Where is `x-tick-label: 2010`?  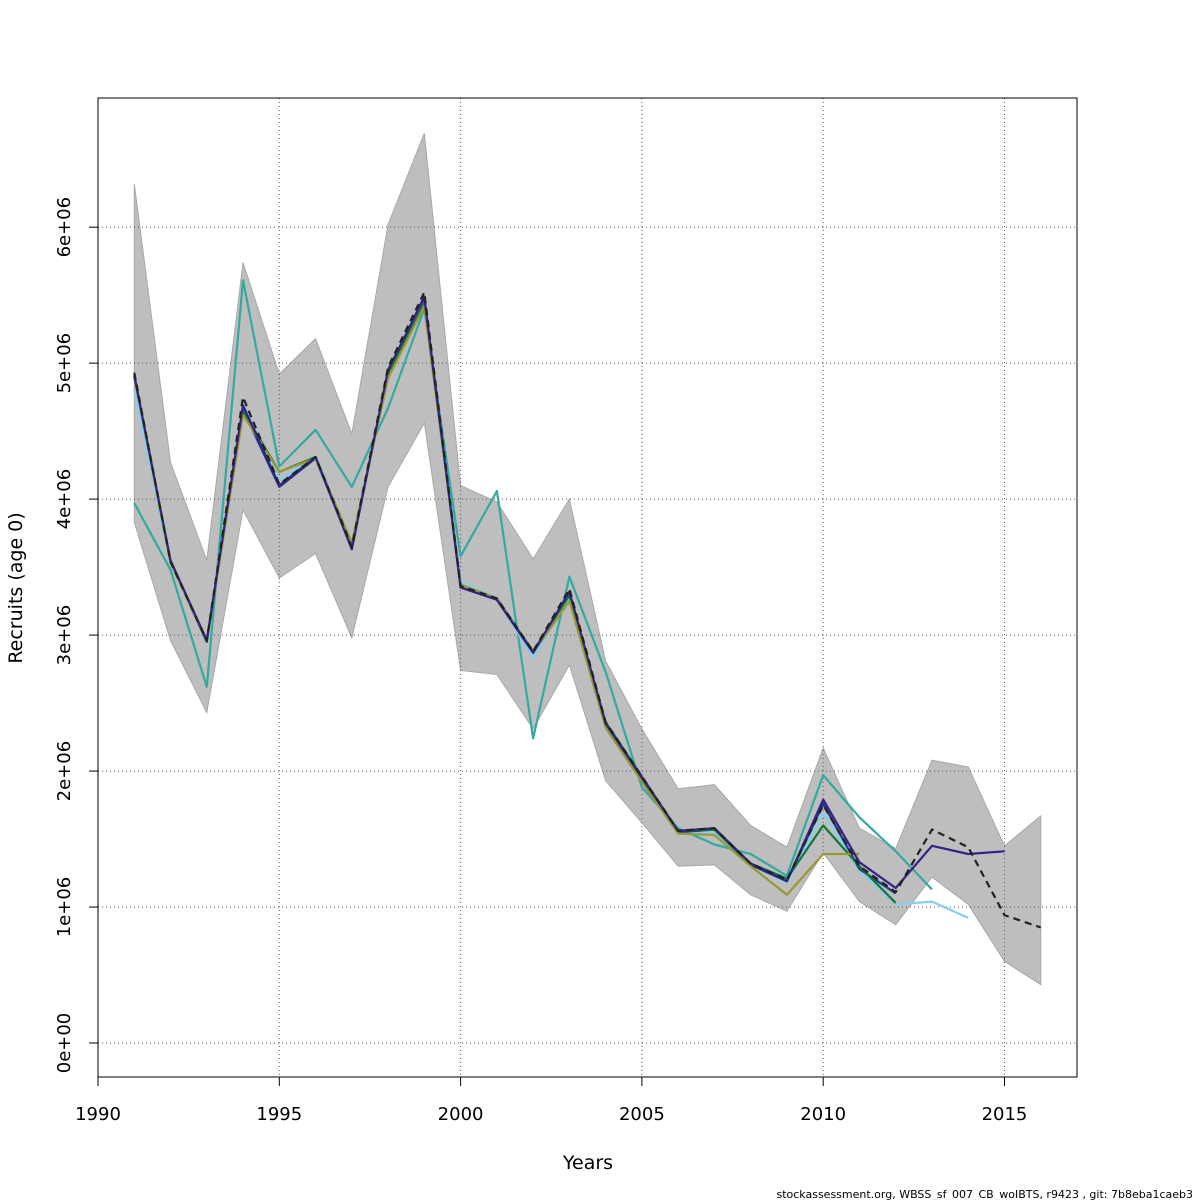
x-tick-label: 2010 is located at coordinates (823, 1114).